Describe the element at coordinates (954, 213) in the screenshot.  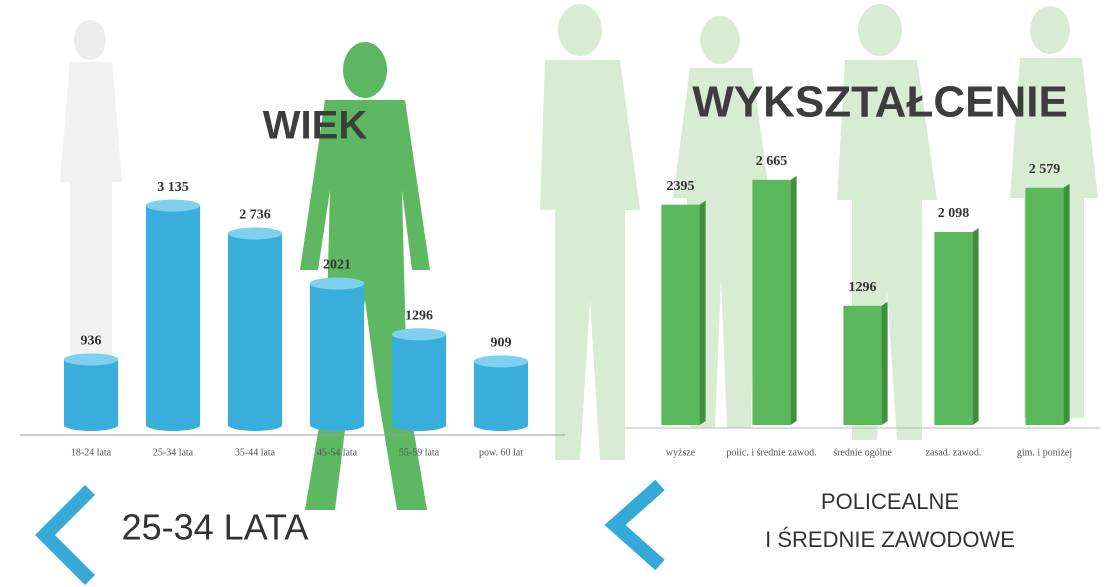
I see `value-label: 2 098` at that location.